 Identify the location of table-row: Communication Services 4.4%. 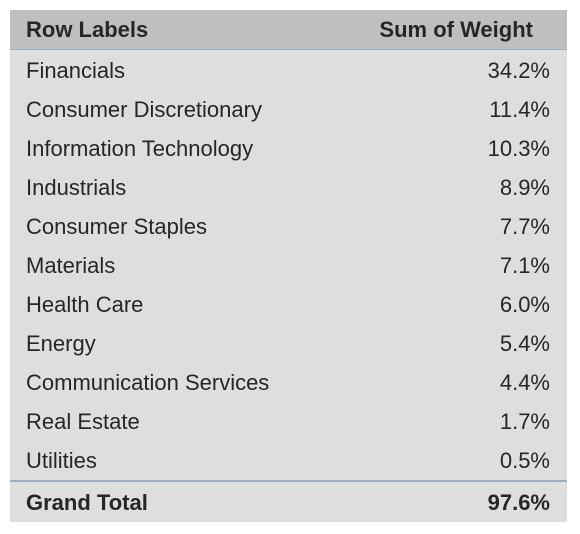
(288, 381).